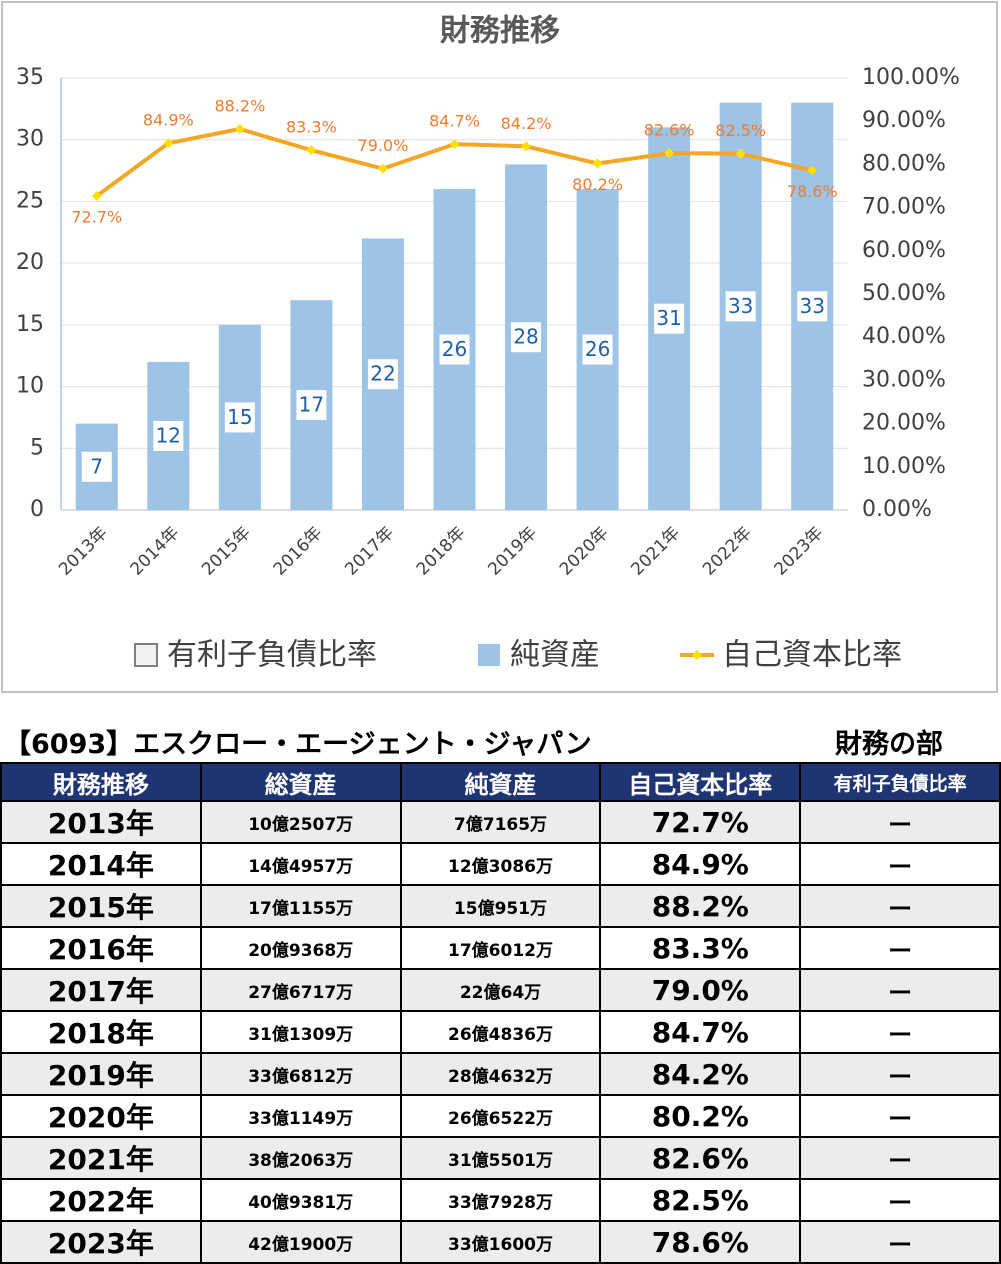  I want to click on legend-label: 純資産, so click(555, 655).